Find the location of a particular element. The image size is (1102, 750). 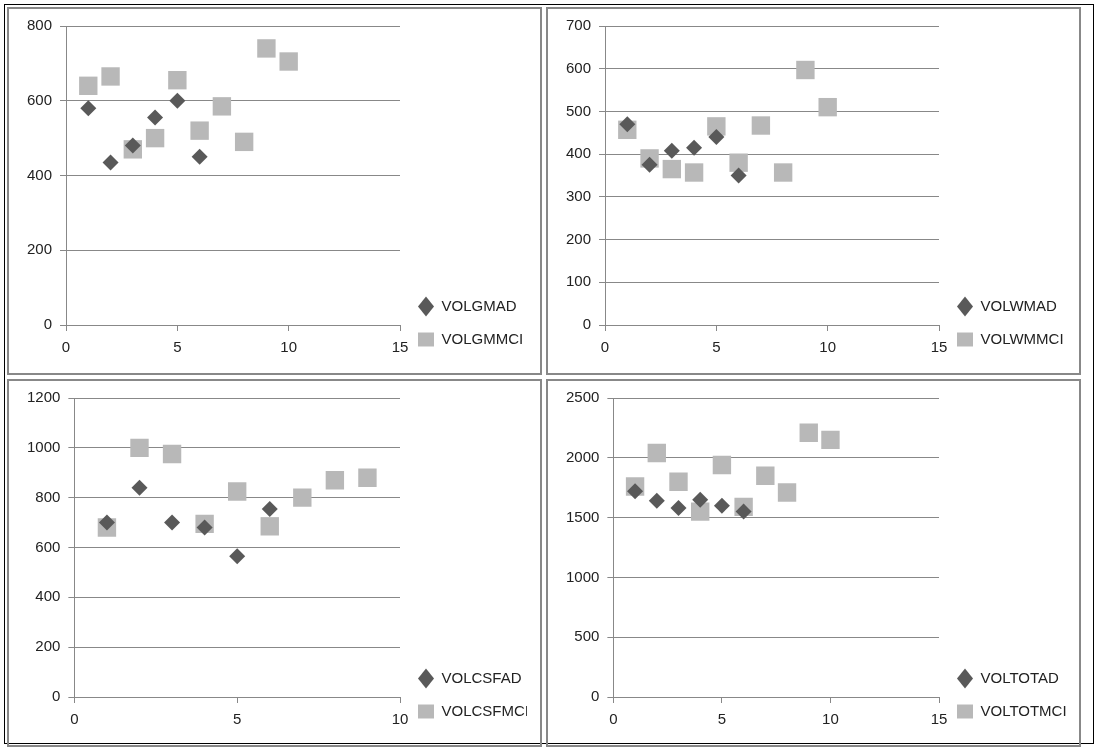

legend-label: VOLGMAD is located at coordinates (479, 305).